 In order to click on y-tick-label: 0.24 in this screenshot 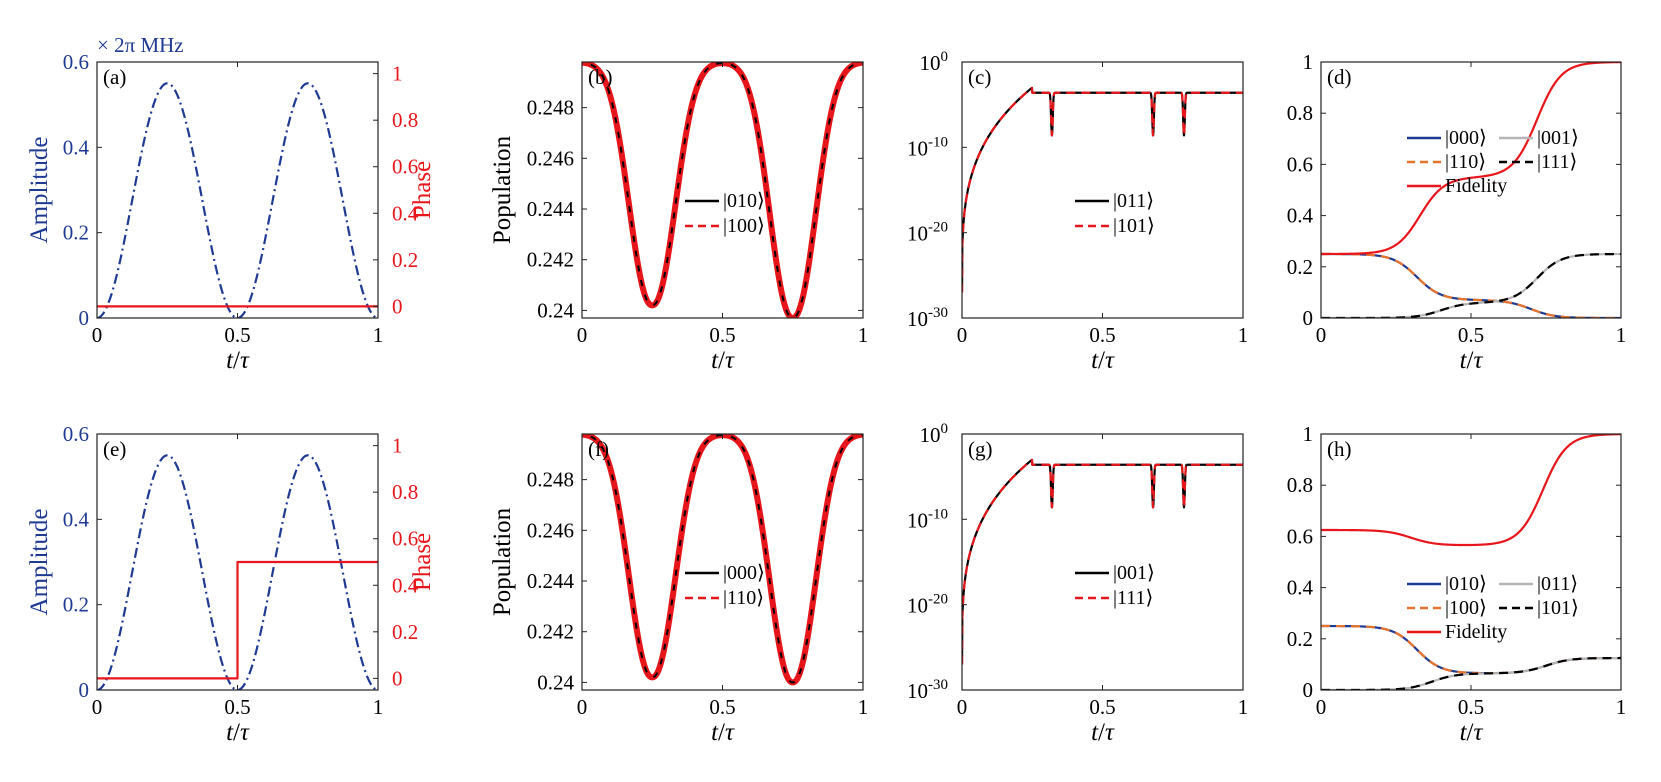, I will do `click(555, 310)`.